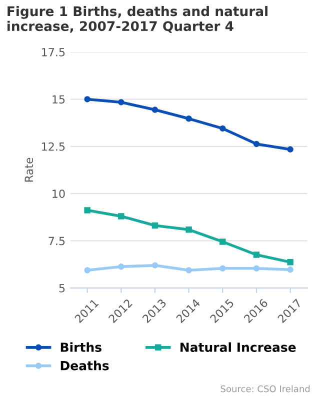 This screenshot has width=320, height=400. Describe the element at coordinates (138, 19) in the screenshot. I see `chart-title: Figure 1 Births, deaths and natural increase, 2007-2017 Quarter 4` at that location.